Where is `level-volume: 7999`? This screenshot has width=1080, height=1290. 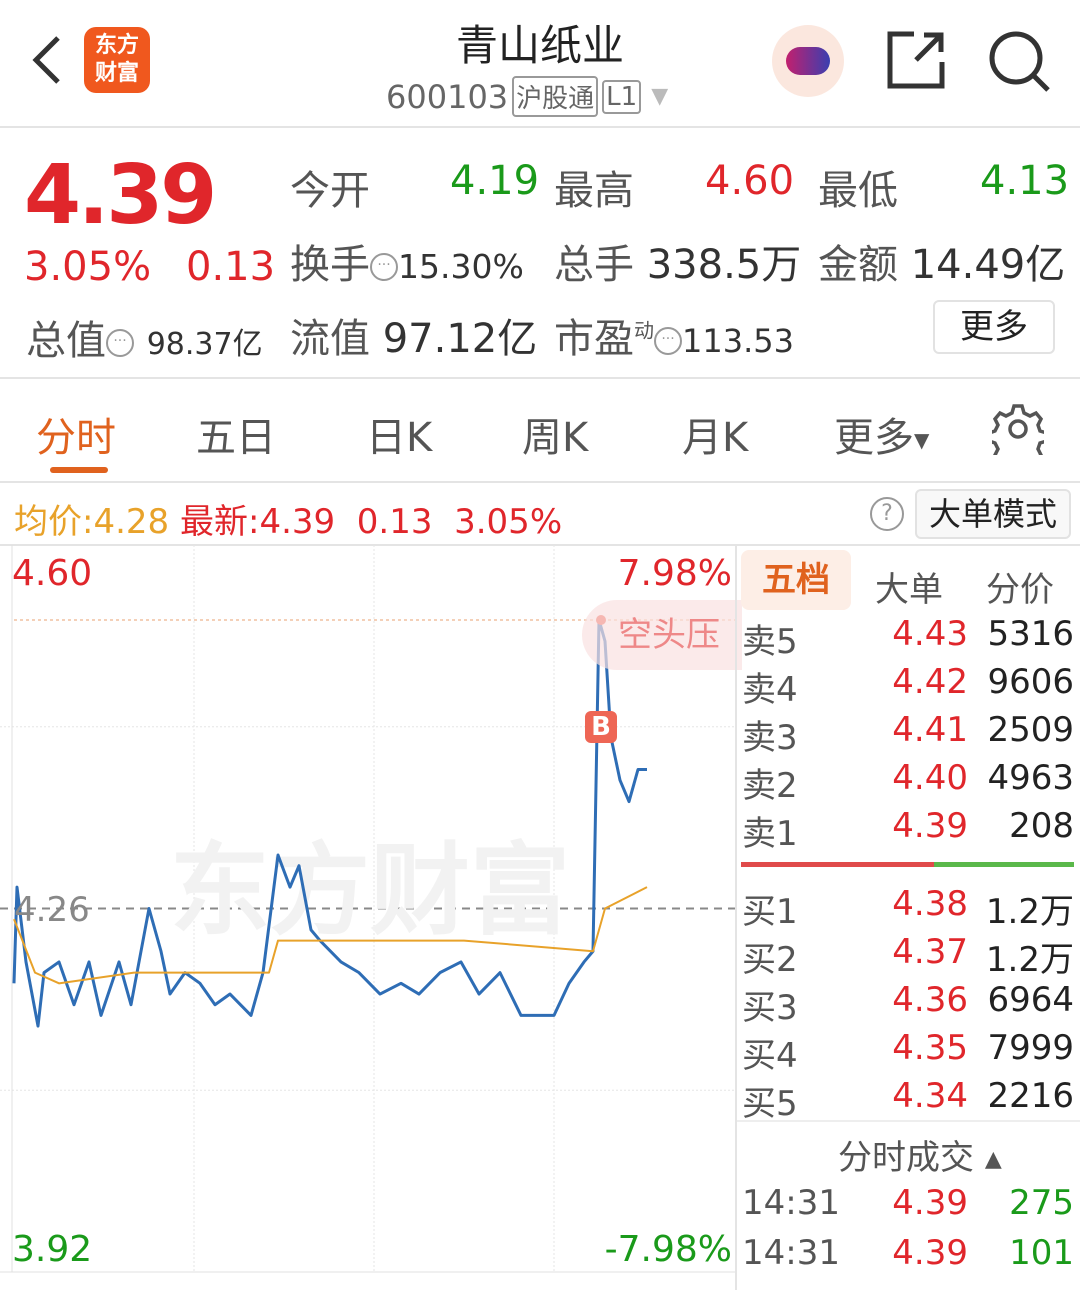
level-volume: 7999 is located at coordinates (1030, 1048).